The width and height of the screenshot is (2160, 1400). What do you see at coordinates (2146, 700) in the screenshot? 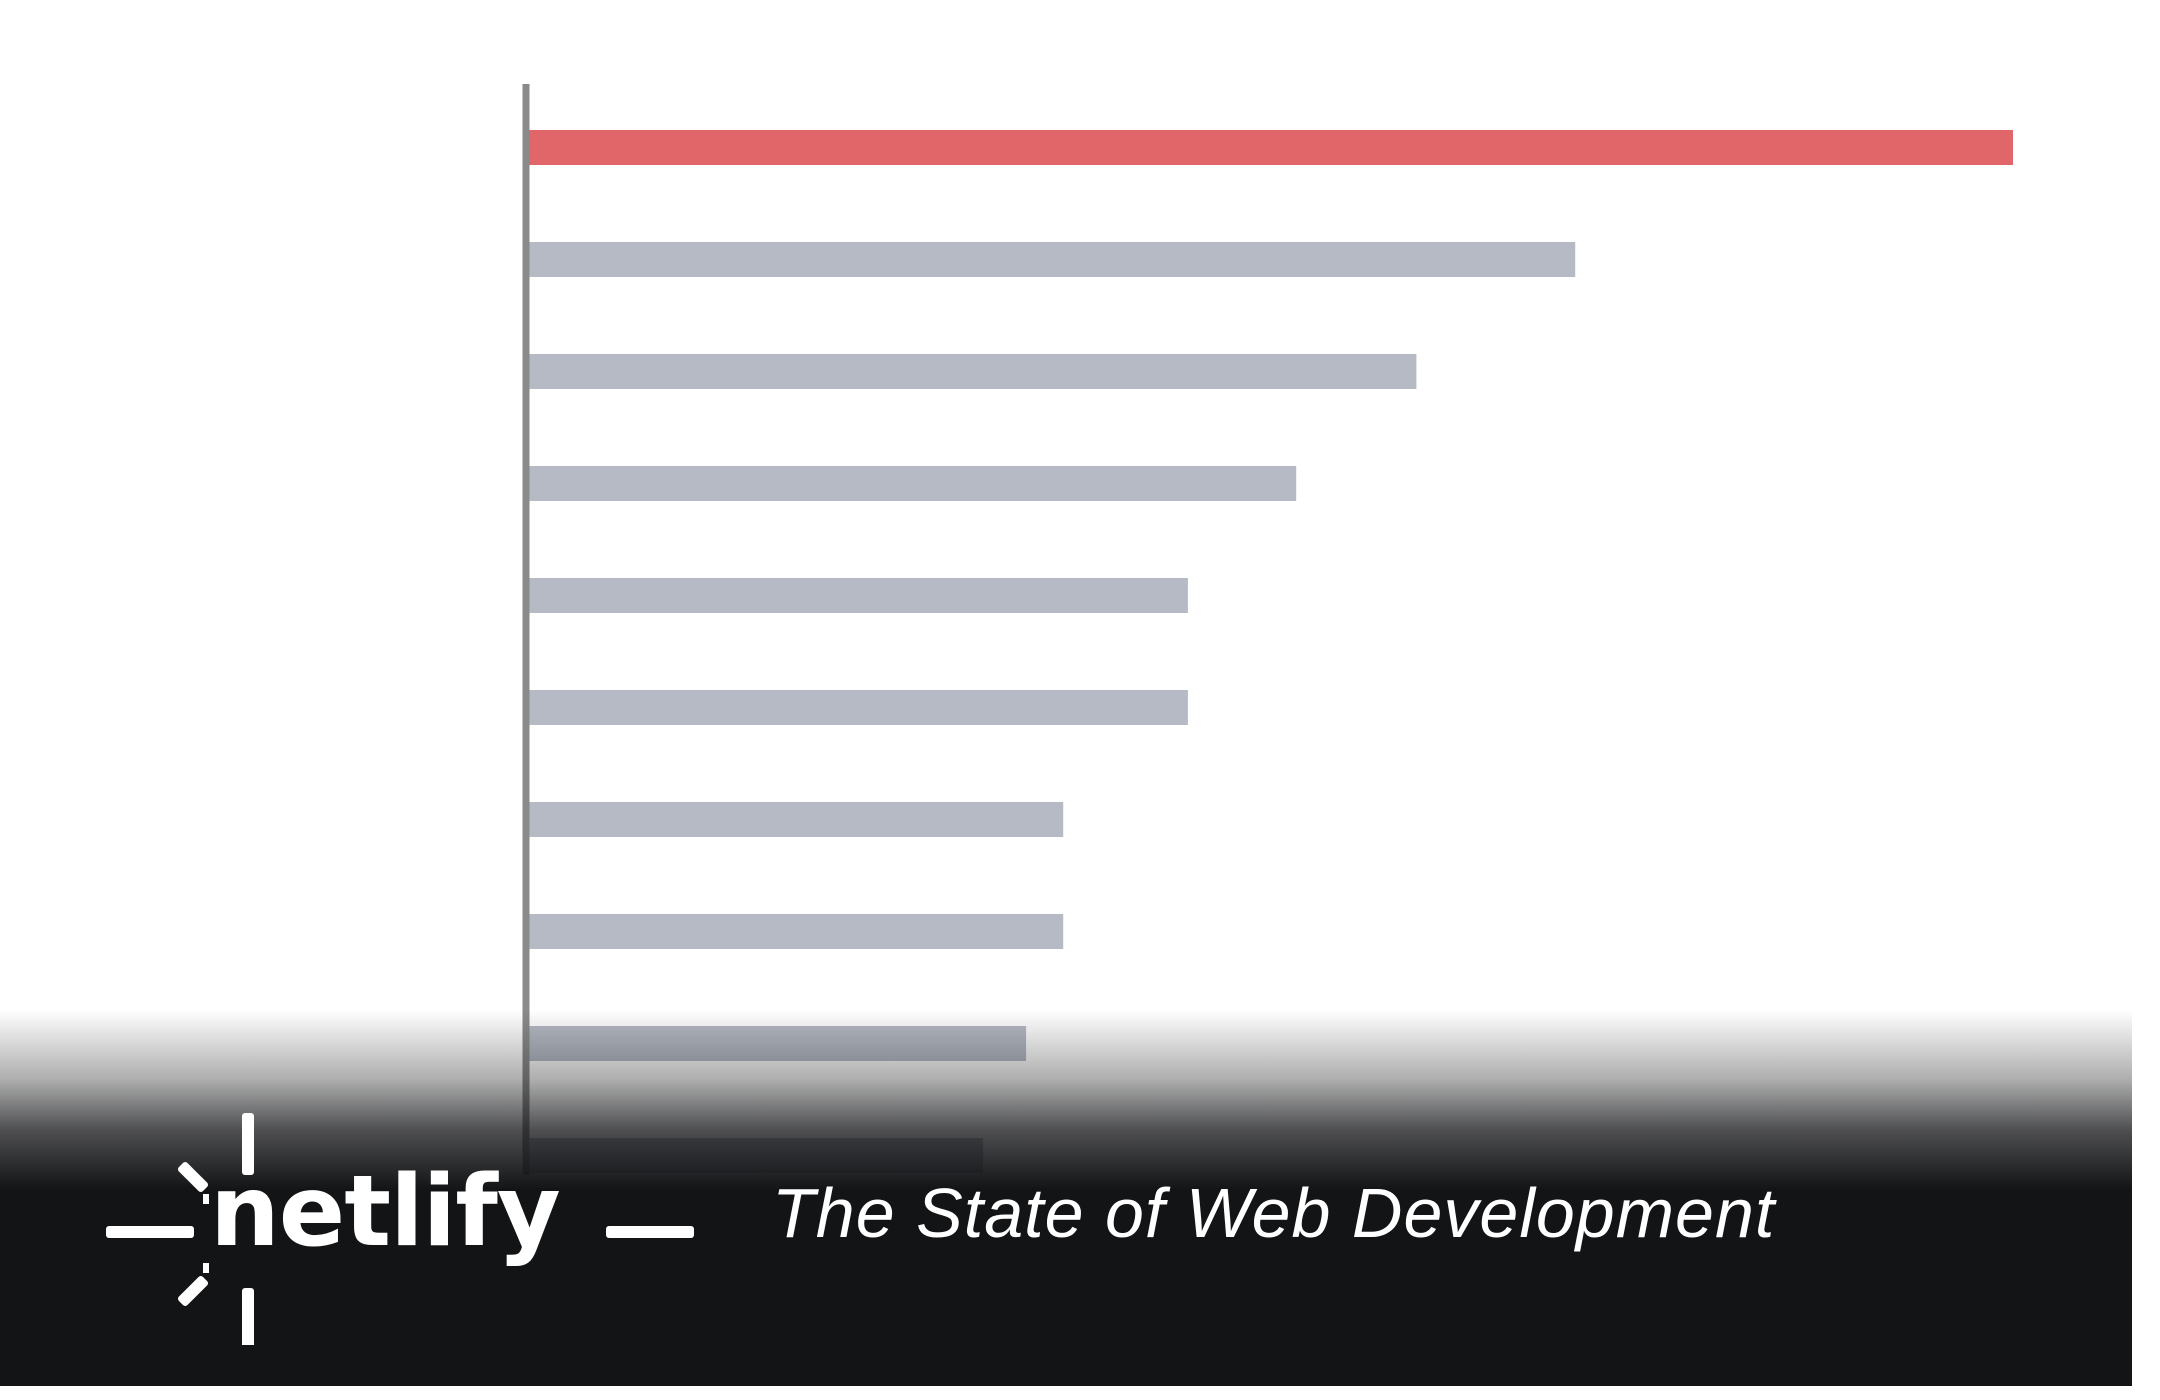
I see `page-right-margin` at bounding box center [2146, 700].